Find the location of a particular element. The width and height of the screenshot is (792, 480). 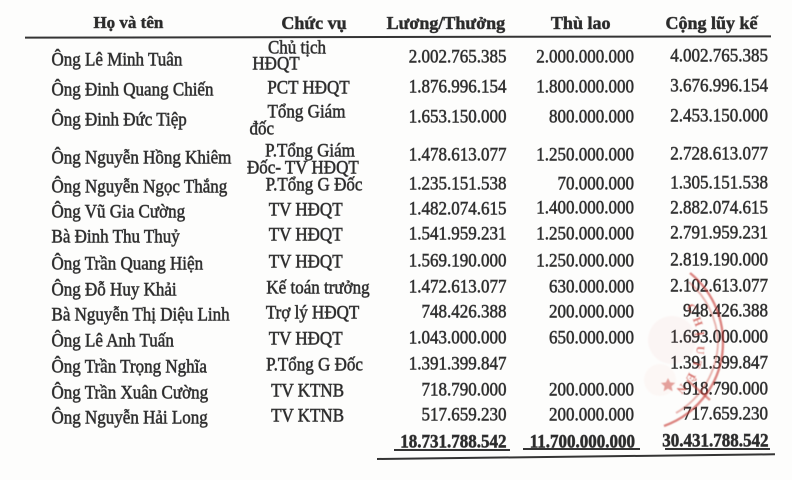

svg-text: H is located at coordinates (697, 322).